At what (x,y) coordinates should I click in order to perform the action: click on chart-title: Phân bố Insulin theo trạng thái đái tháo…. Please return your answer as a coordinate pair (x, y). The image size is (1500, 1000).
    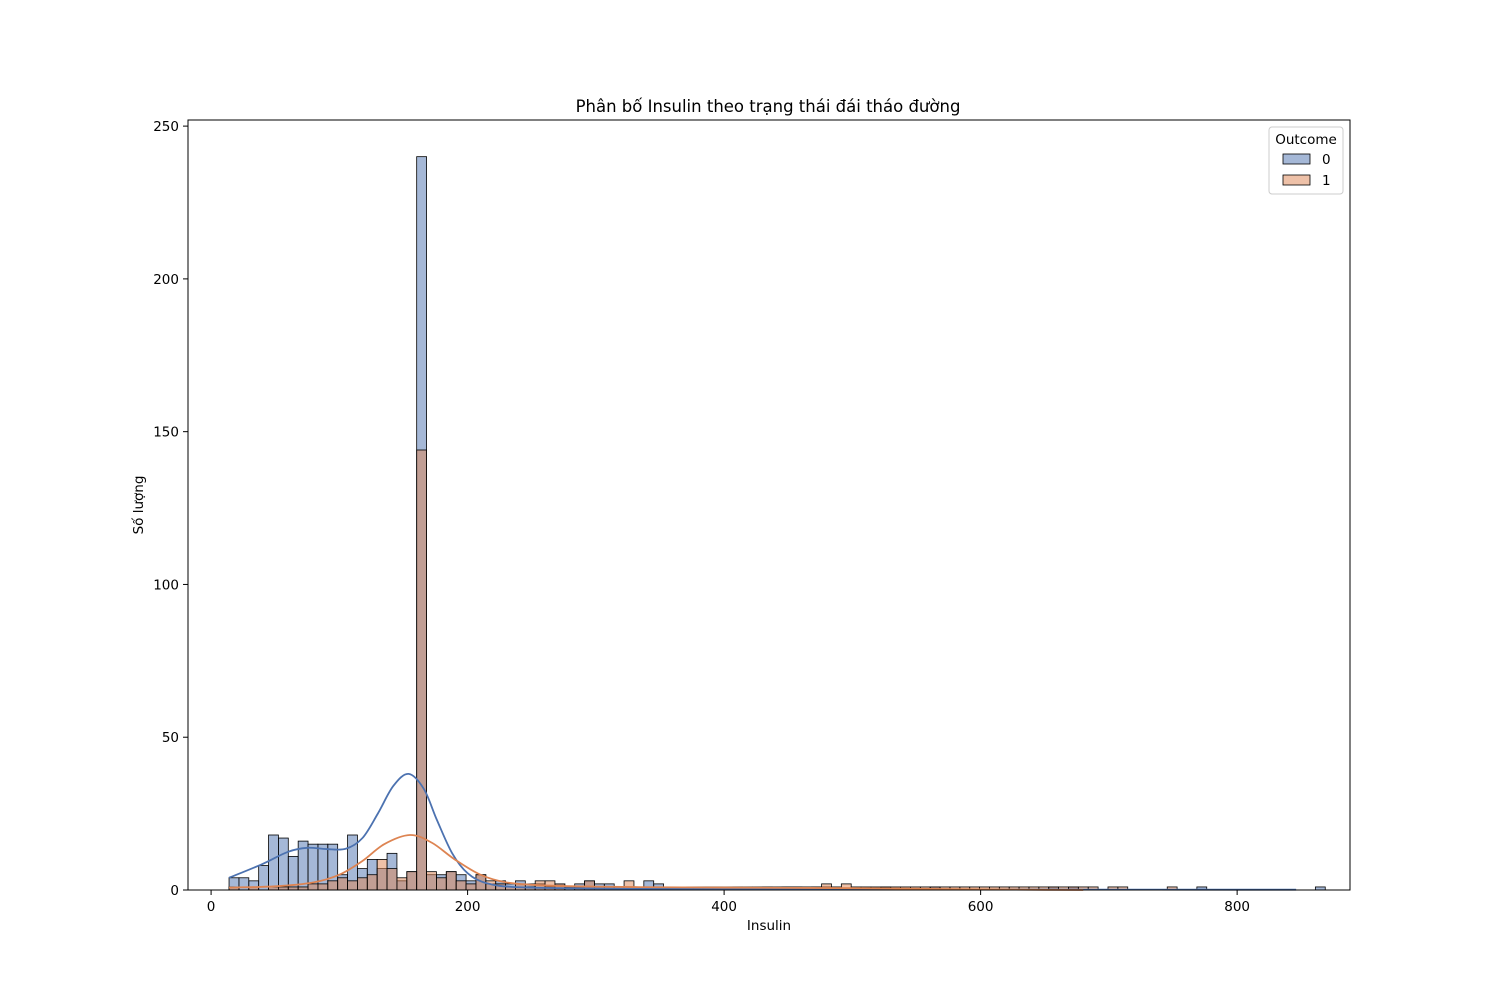
    Looking at the image, I should click on (768, 106).